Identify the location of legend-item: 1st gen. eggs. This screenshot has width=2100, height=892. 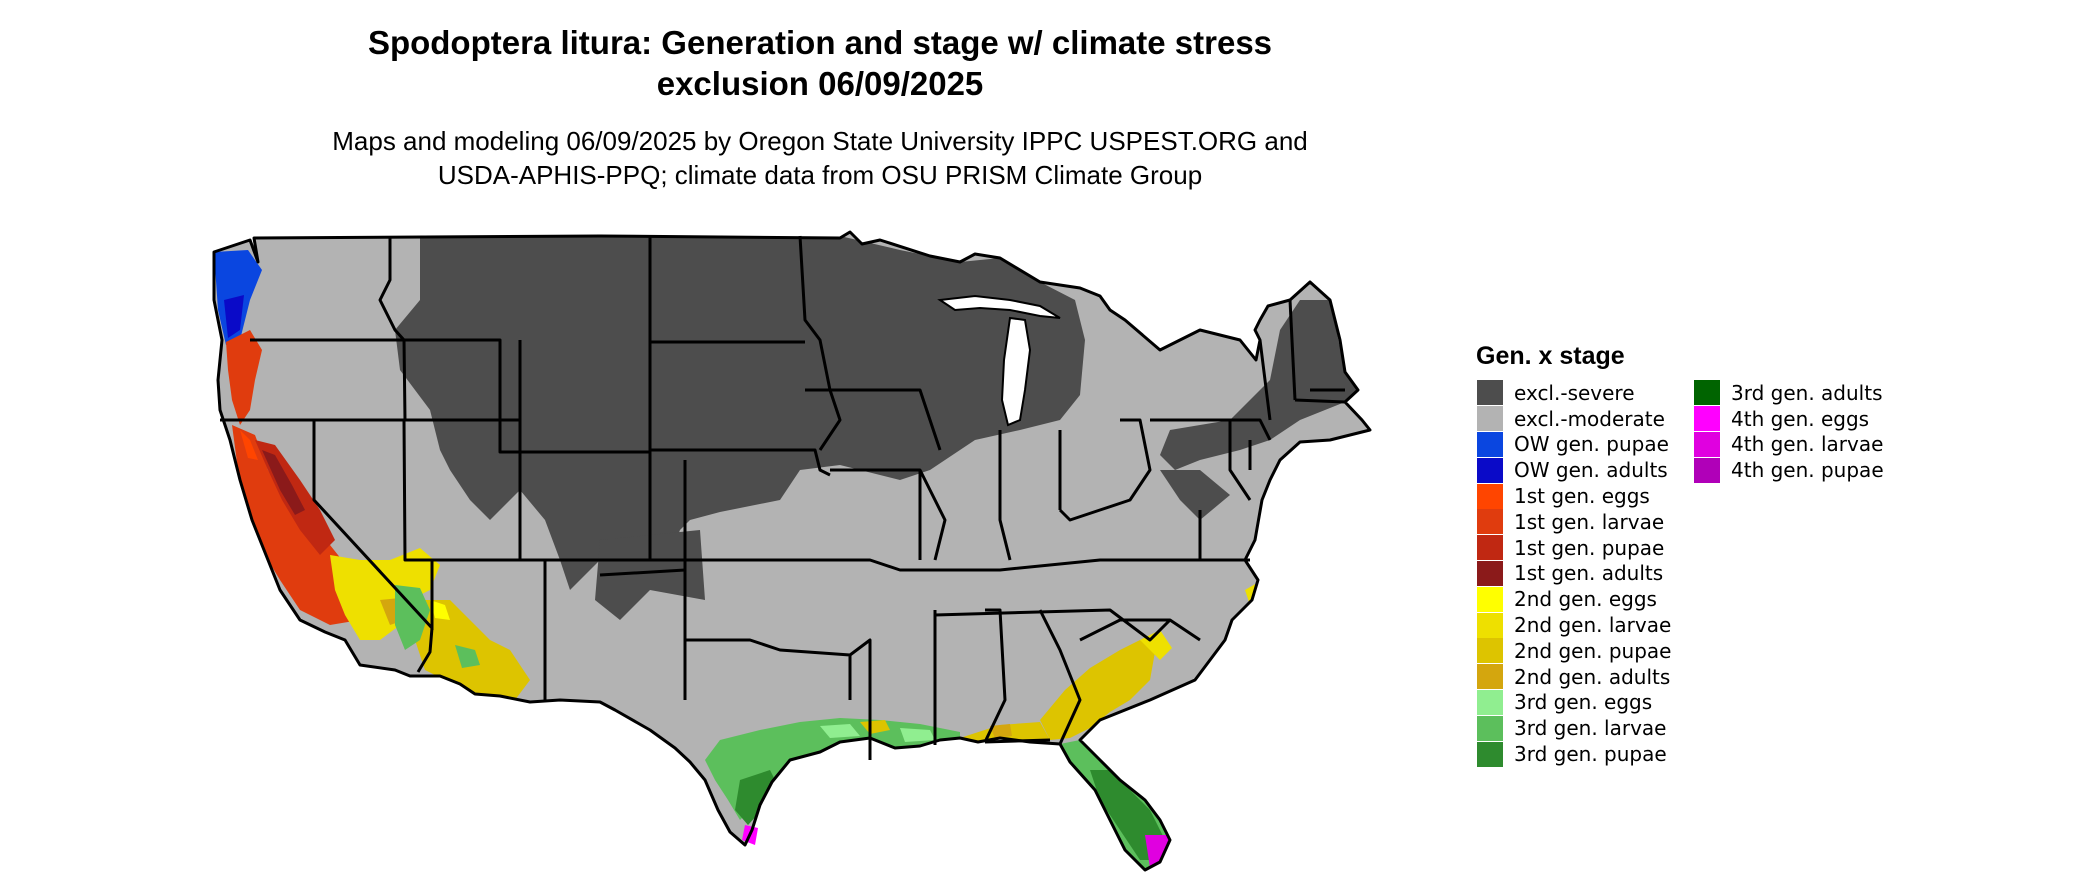
(1574, 496).